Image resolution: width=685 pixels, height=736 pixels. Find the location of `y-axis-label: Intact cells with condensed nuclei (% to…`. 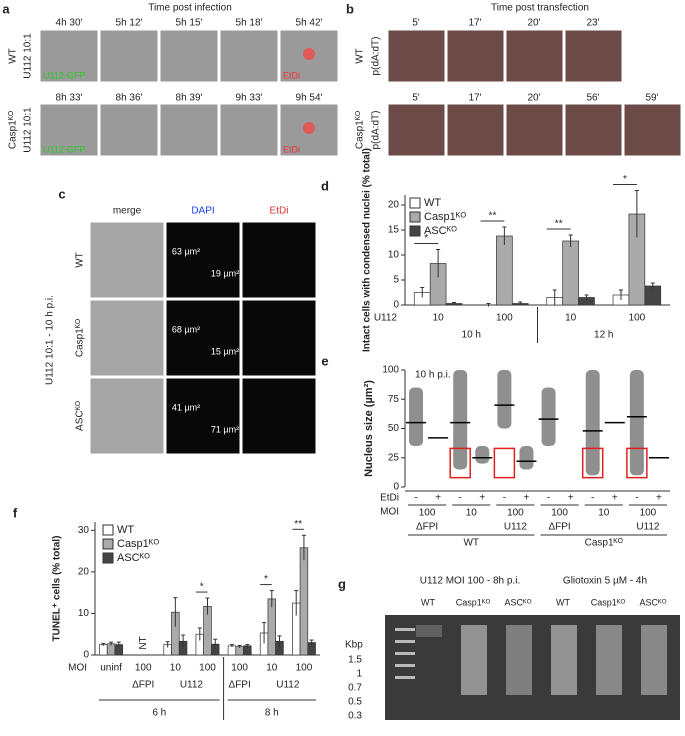

y-axis-label: Intact cells with condensed nuclei (% to… is located at coordinates (367, 250).